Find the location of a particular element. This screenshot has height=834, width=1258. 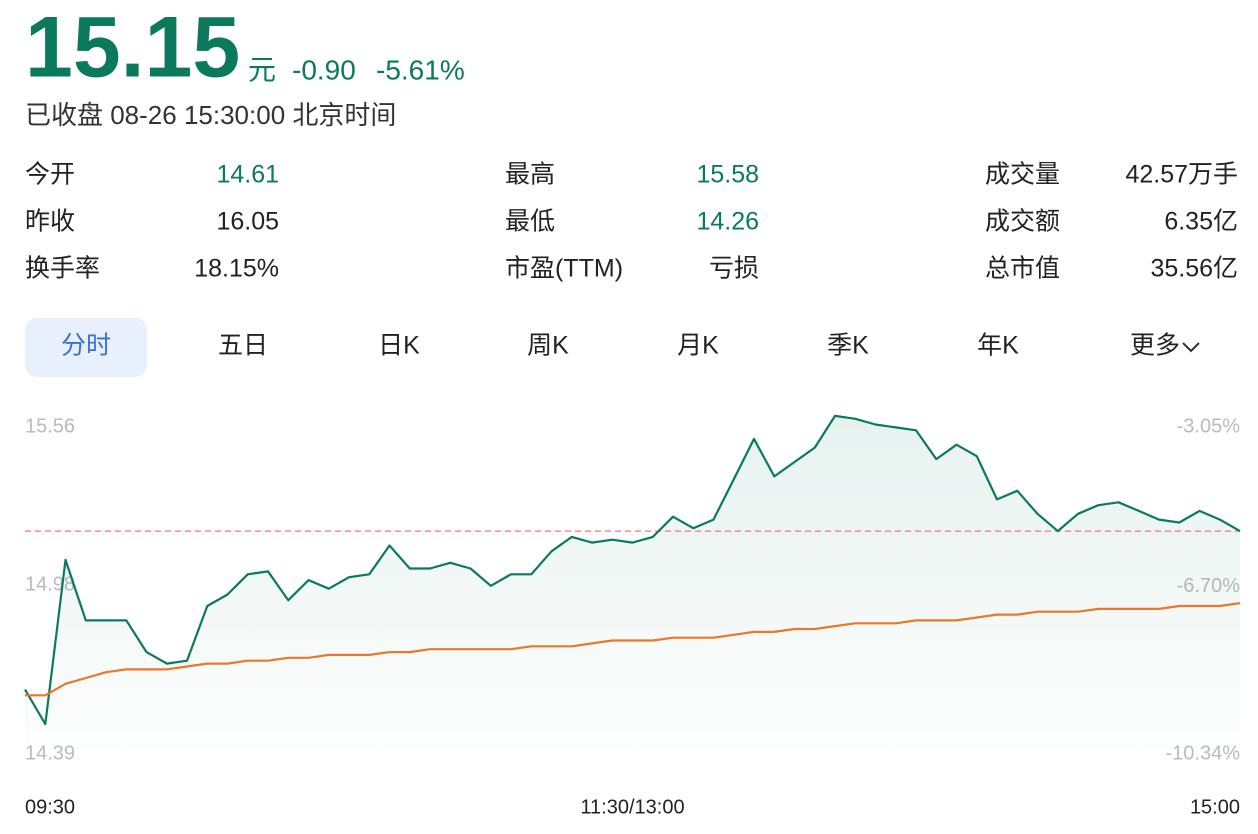

stat-value: 14.26 is located at coordinates (727, 222).